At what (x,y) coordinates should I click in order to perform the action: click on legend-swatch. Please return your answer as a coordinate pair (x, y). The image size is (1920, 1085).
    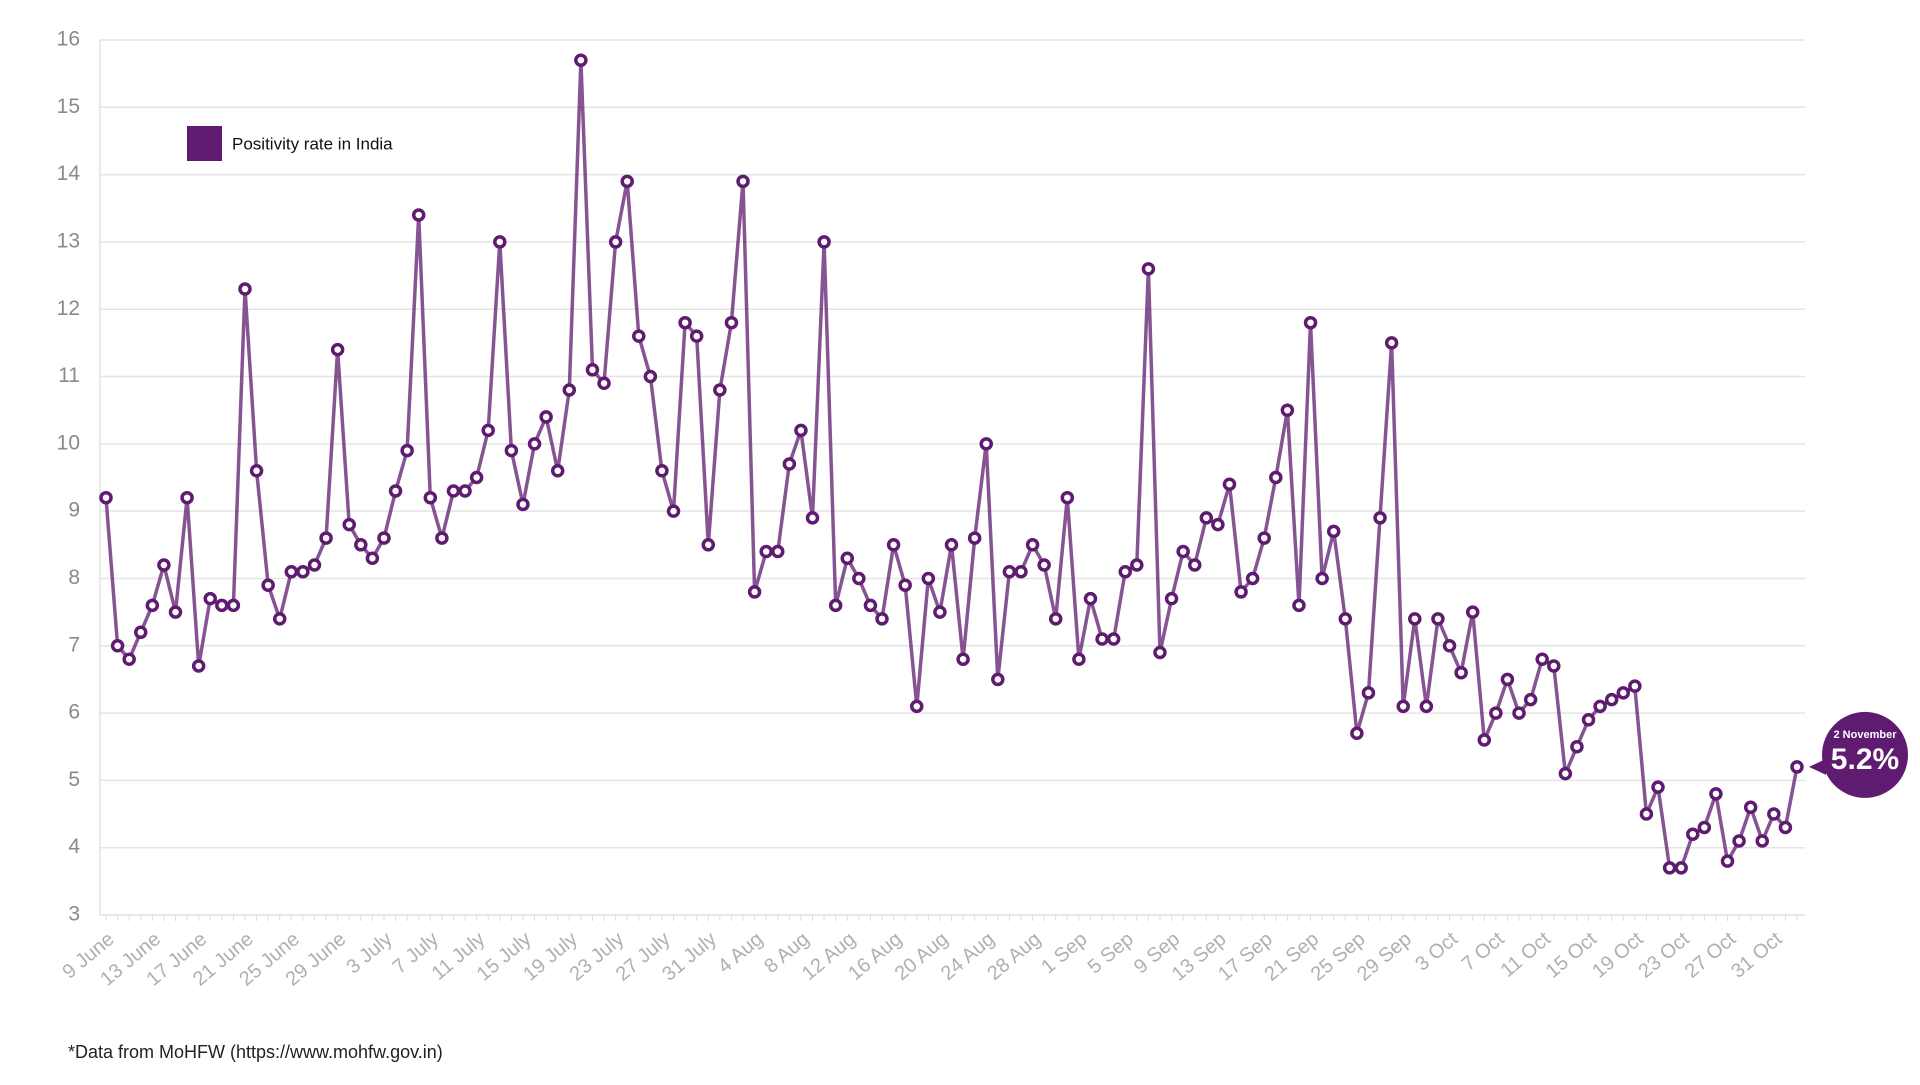
    Looking at the image, I should click on (204, 143).